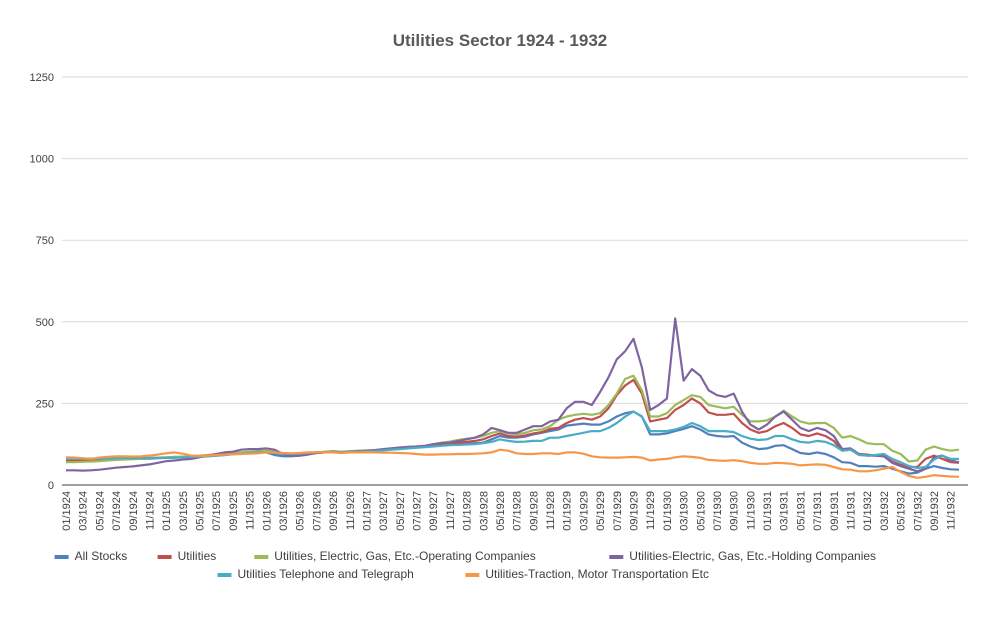 Image resolution: width=999 pixels, height=618 pixels. What do you see at coordinates (201, 511) in the screenshot?
I see `x-tick-label: 05/1925` at bounding box center [201, 511].